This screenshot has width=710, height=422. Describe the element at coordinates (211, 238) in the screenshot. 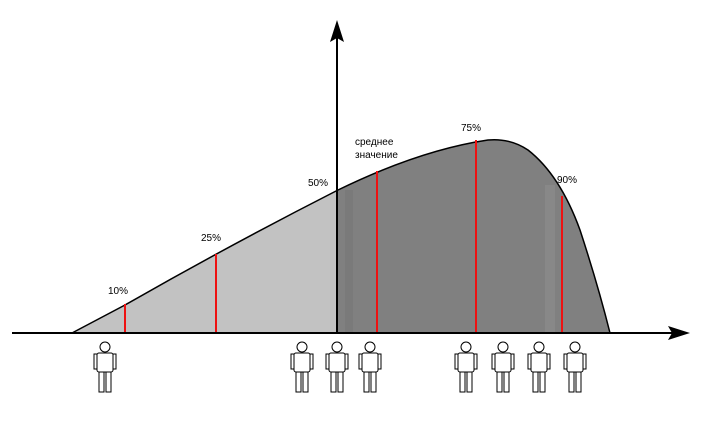

I see `p25-label: 25%` at that location.